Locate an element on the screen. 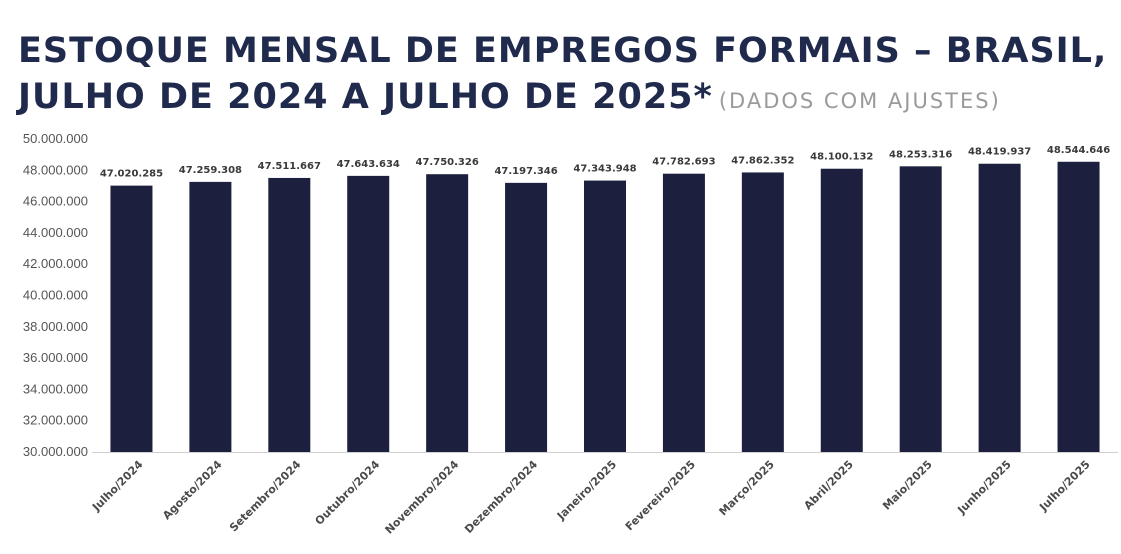 The image size is (1121, 554). y-tick-label: 40.000.000 is located at coordinates (55, 295).